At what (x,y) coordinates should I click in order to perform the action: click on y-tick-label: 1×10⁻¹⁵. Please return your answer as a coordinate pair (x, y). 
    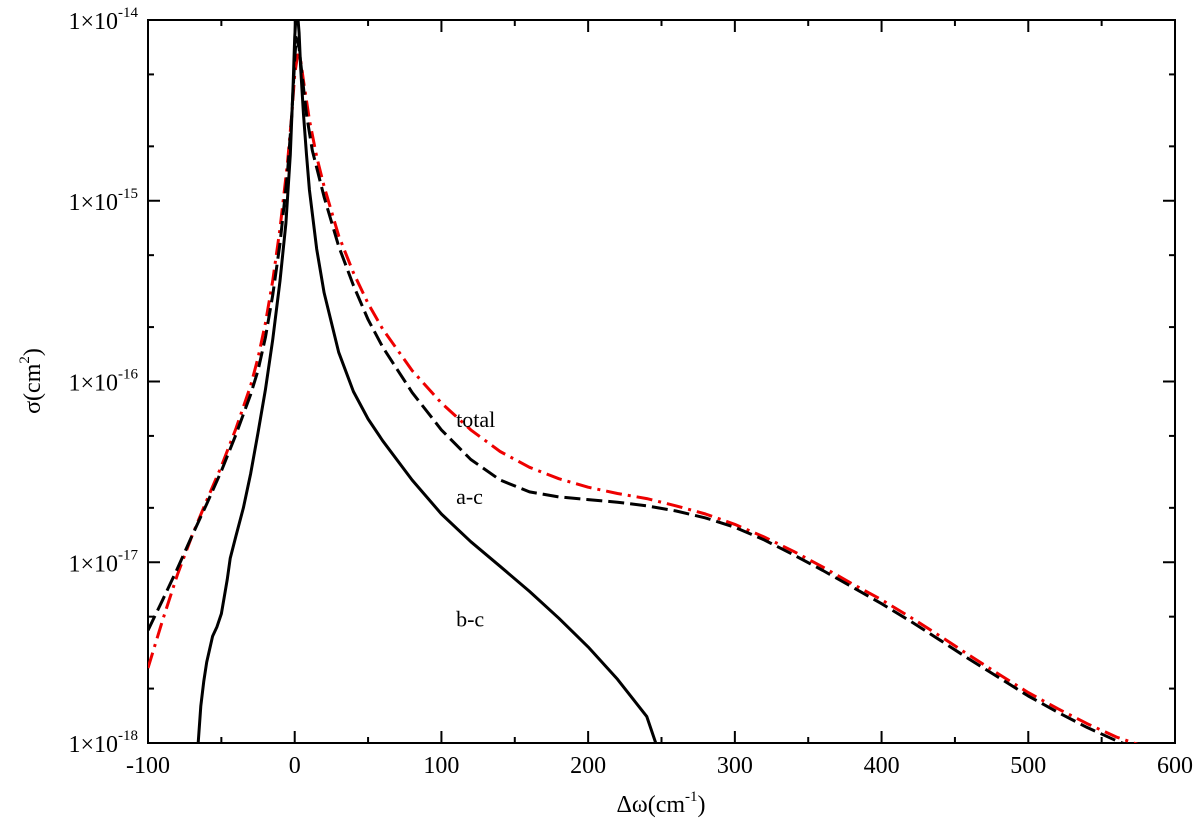
    Looking at the image, I should click on (103, 201).